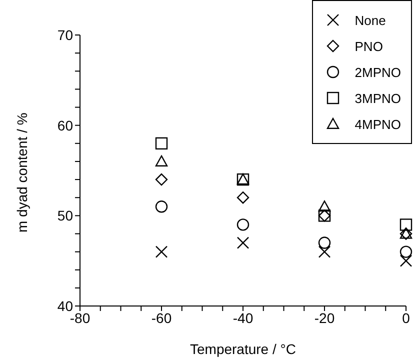 This screenshot has height=364, width=414. What do you see at coordinates (243, 348) in the screenshot?
I see `x-axis-title: Temperature / °C` at bounding box center [243, 348].